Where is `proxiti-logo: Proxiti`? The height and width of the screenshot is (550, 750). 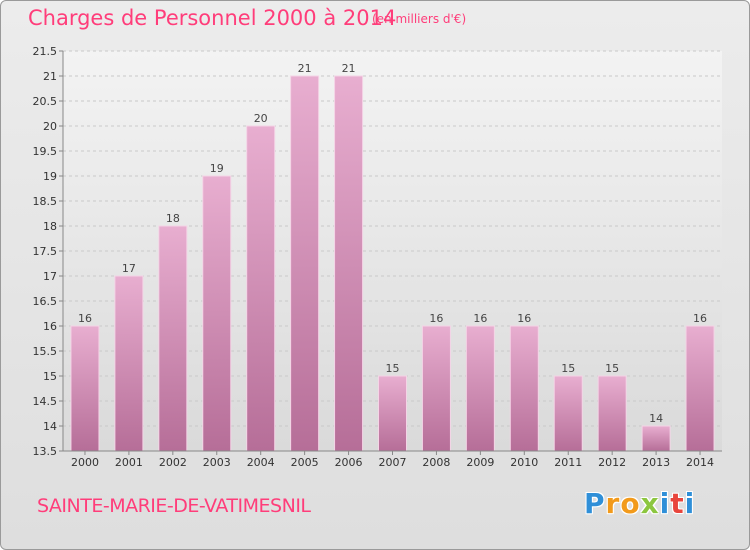
proxiti-logo: Proxiti is located at coordinates (639, 503).